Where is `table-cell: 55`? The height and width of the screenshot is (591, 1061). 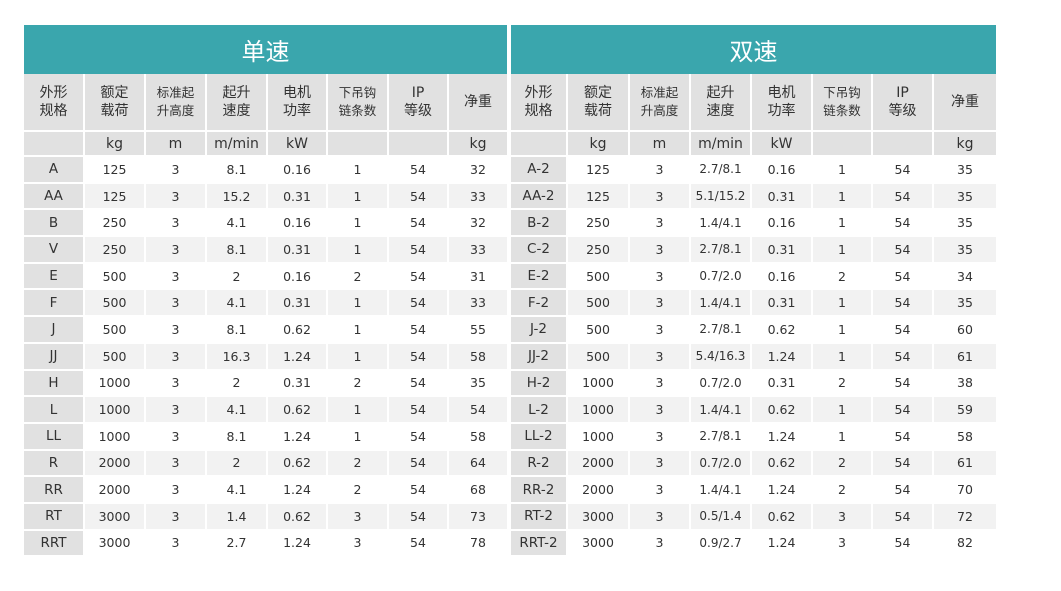 table-cell: 55 is located at coordinates (478, 330).